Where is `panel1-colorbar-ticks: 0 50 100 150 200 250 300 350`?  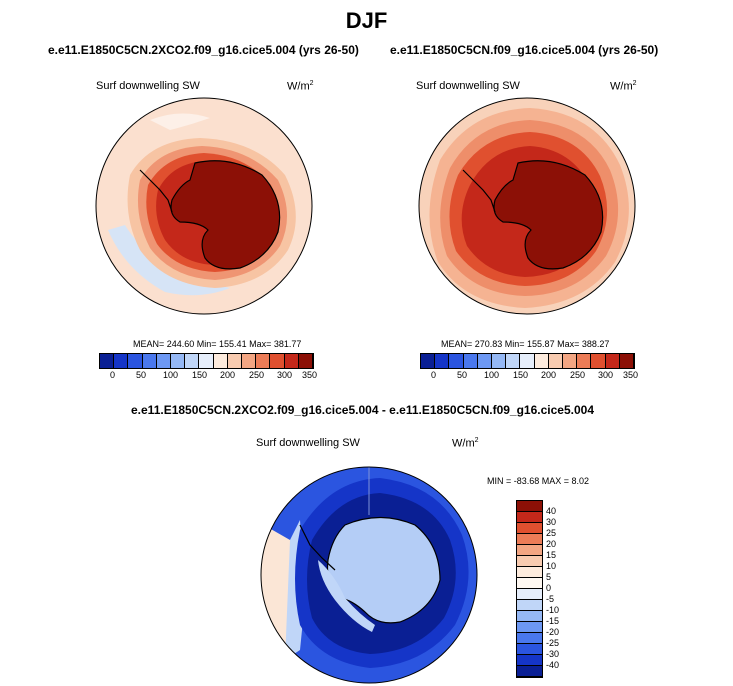 panel1-colorbar-ticks: 0 50 100 150 200 250 300 350 is located at coordinates (208, 376).